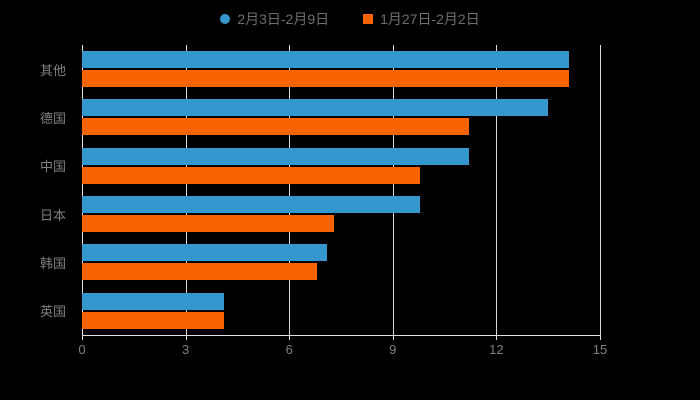  Describe the element at coordinates (37, 190) in the screenshot. I see `y-axis-labels: 其他德国中国日本韩国英国` at that location.